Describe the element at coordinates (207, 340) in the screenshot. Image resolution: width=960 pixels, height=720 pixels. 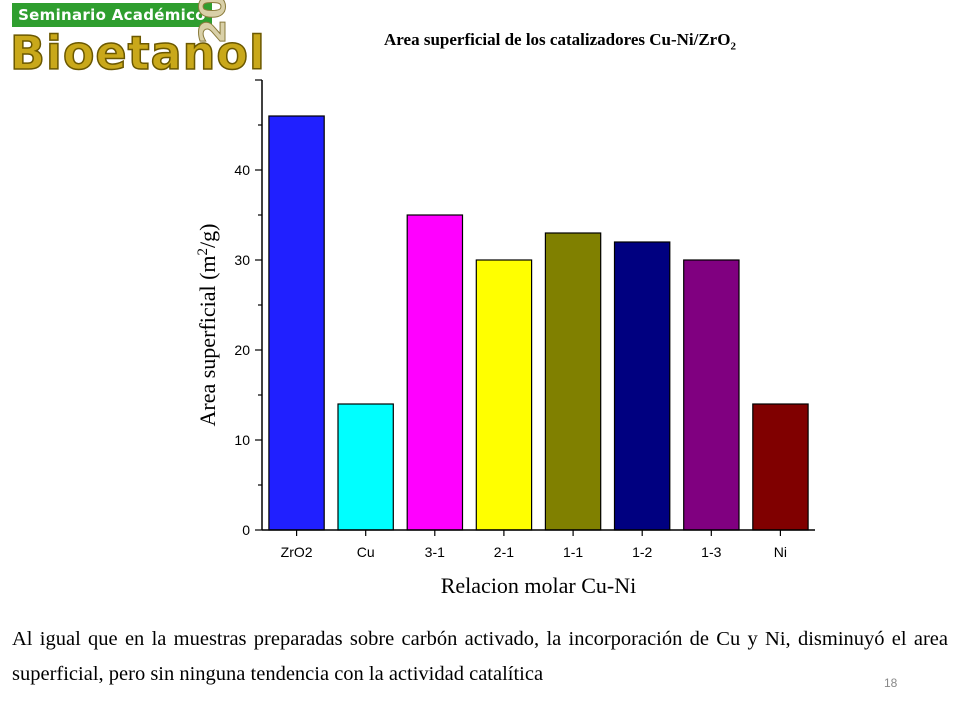
I see `y-axis-title-prefix: Area superficial (m` at that location.